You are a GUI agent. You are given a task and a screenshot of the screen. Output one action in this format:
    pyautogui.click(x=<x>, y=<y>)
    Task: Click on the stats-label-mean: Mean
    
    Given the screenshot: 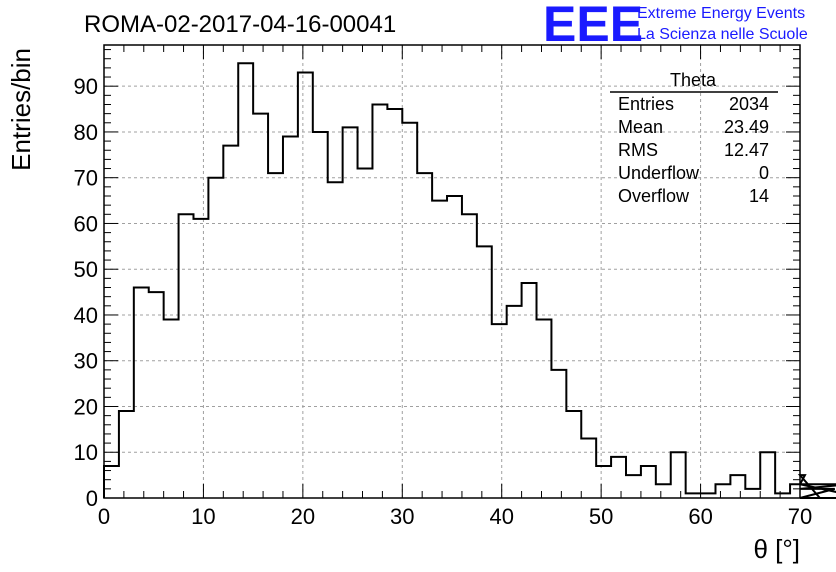 What is the action you would take?
    pyautogui.click(x=640, y=127)
    